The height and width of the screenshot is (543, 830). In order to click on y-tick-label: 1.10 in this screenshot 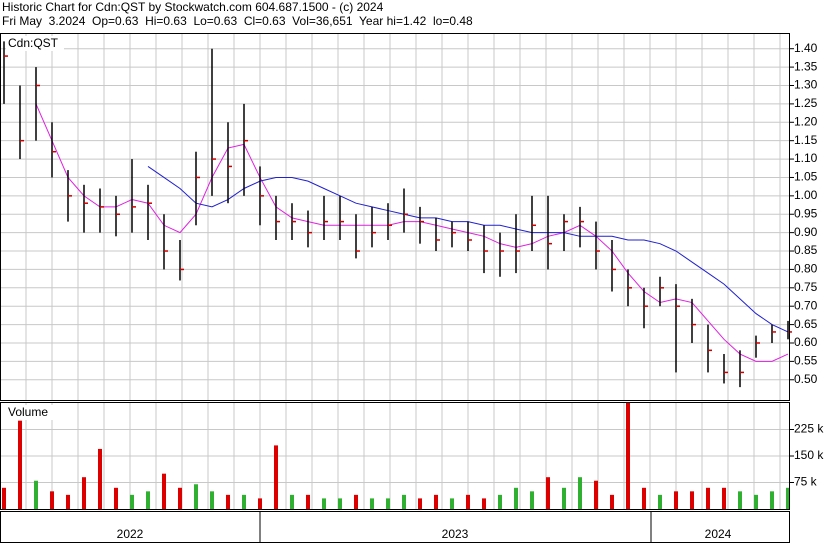, I will do `click(806, 158)`.